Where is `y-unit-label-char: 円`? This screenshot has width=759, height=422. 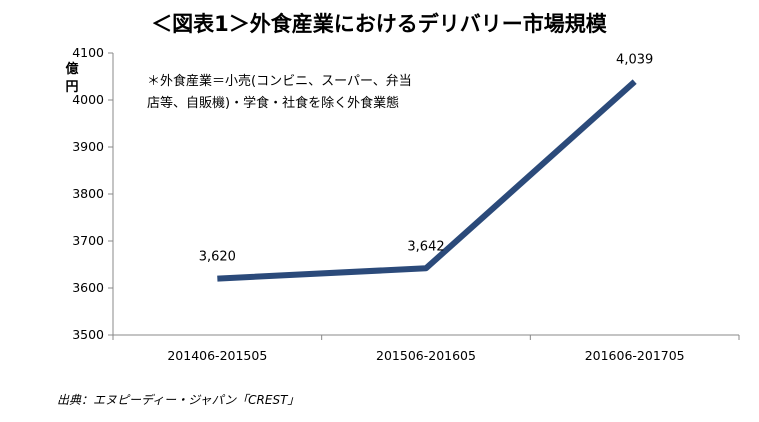 y-unit-label-char: 円 is located at coordinates (71, 87).